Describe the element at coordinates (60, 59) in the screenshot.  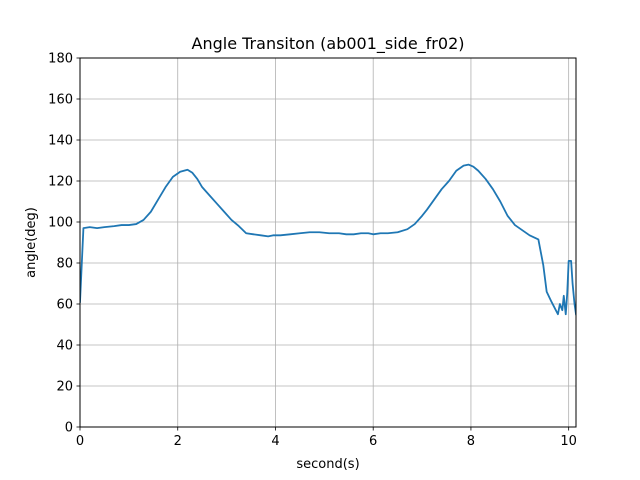
I see `y-tick-label: 180` at that location.